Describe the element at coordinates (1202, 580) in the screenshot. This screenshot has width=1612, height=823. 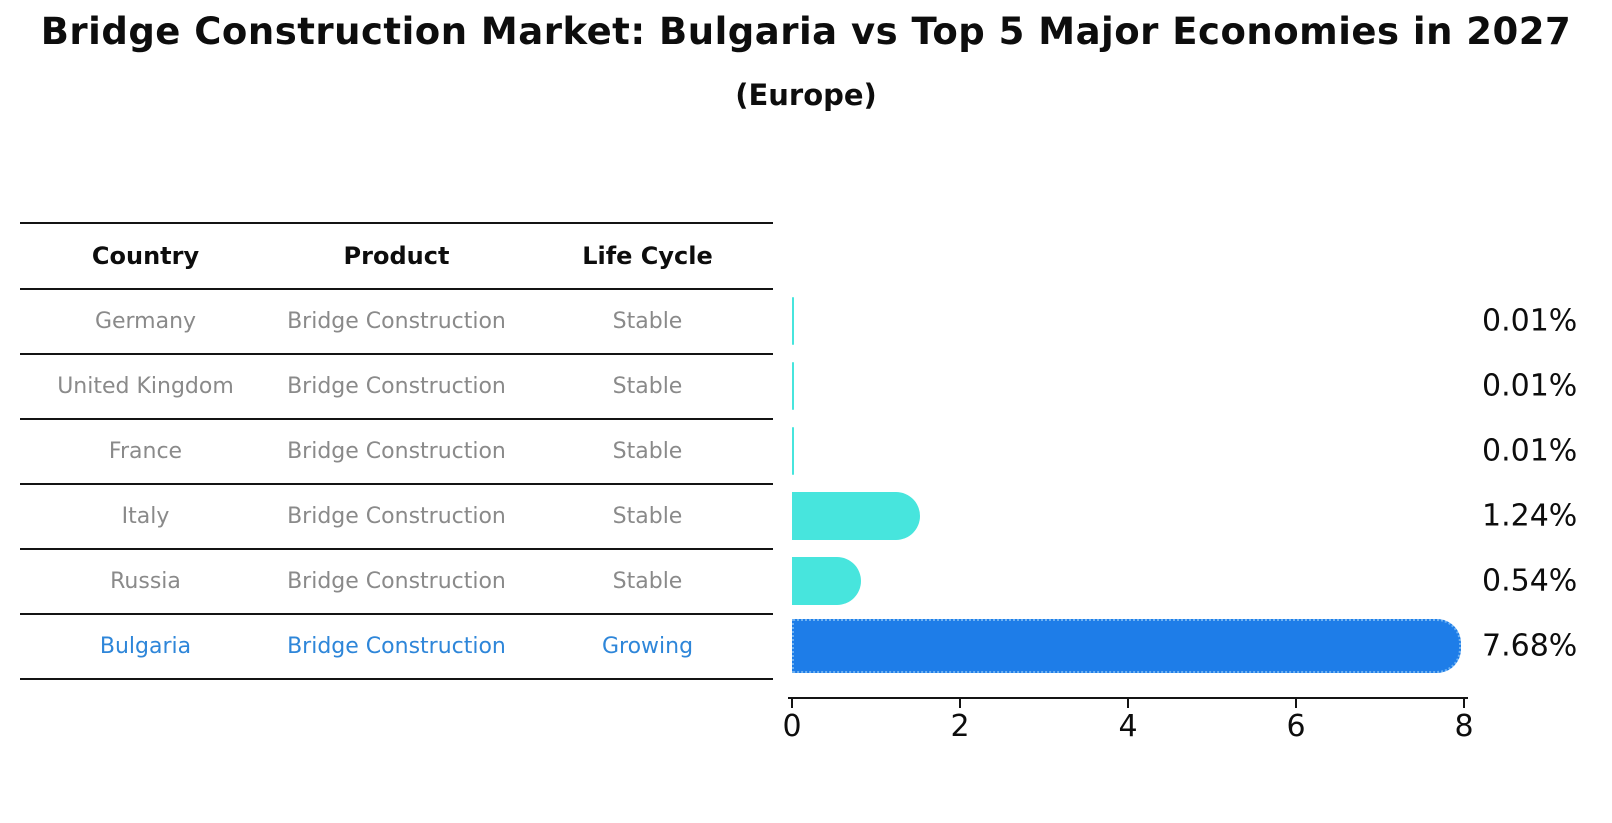
I see `bar-row: 0.54%` at that location.